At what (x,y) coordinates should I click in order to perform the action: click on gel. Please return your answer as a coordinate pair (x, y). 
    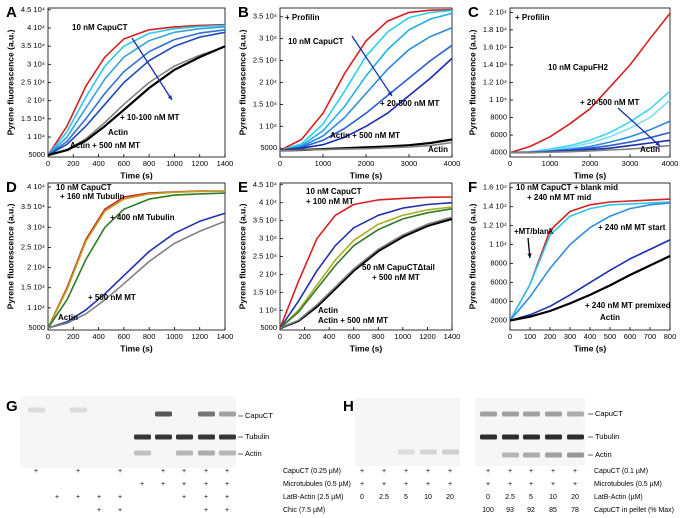
    Looking at the image, I should click on (407, 432).